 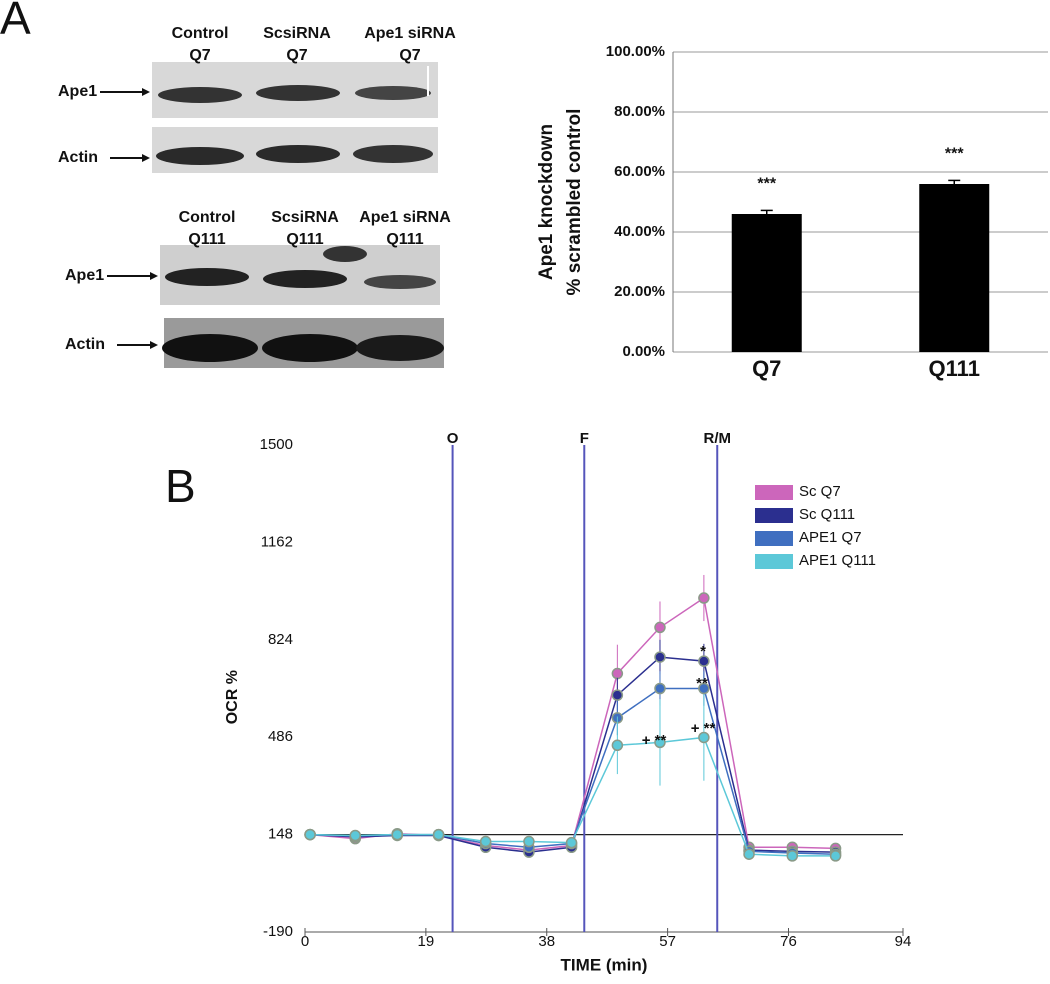 What do you see at coordinates (426, 941) in the screenshot?
I see `x-tick-label: 19` at bounding box center [426, 941].